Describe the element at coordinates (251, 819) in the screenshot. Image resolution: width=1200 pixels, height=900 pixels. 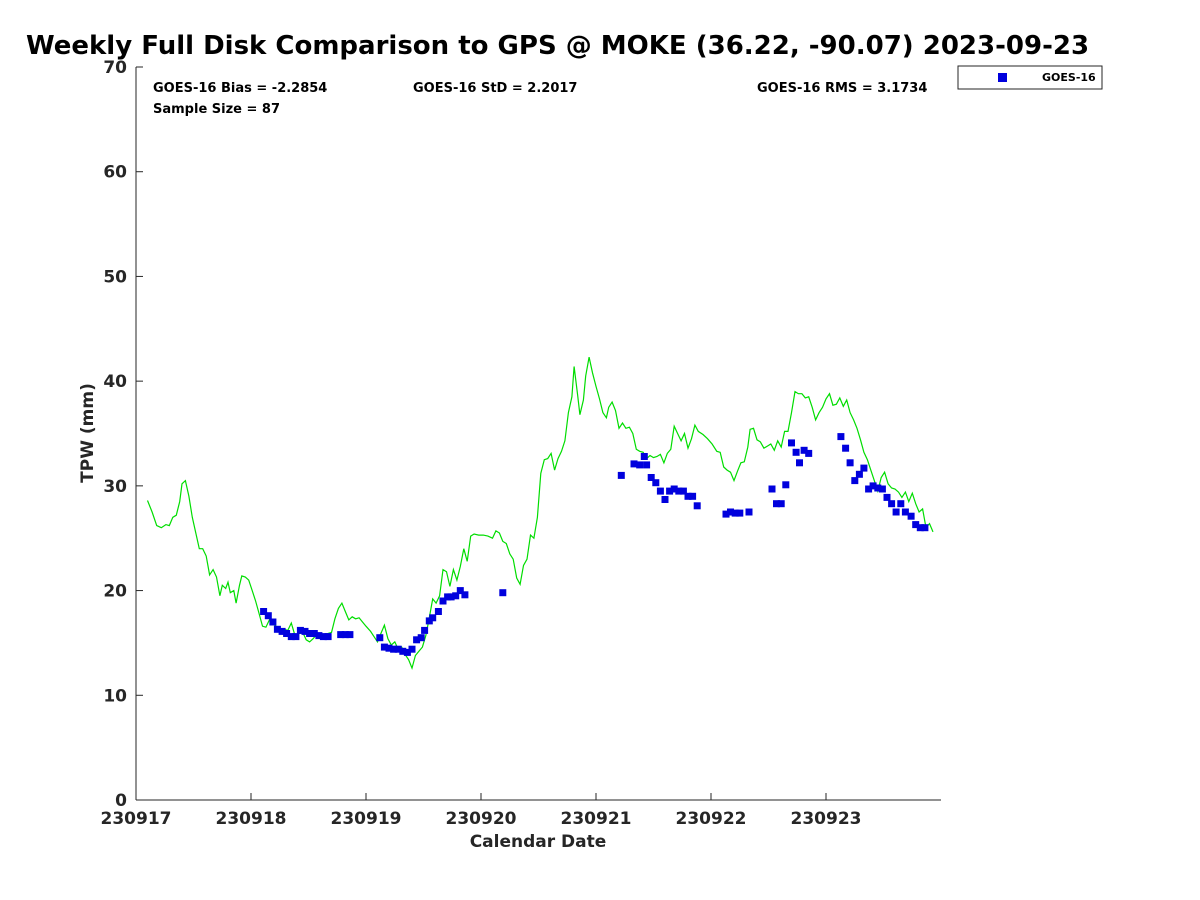
I see `x-tick-label: 230918` at that location.